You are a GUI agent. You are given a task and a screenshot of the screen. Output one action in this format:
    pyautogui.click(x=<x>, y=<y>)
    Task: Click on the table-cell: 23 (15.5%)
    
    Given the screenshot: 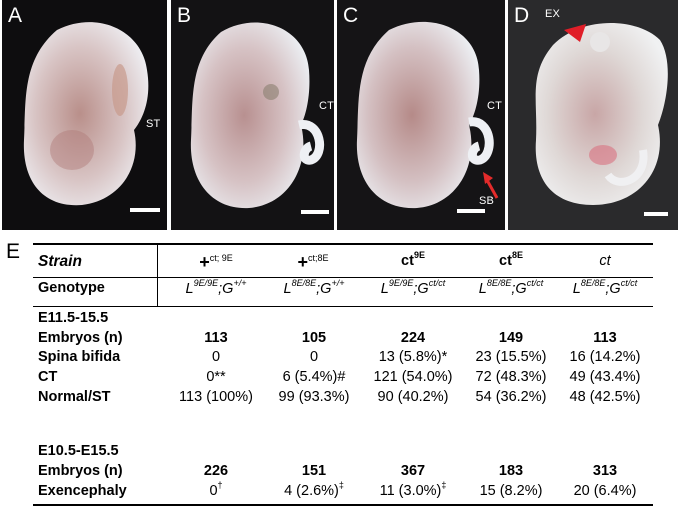 What is the action you would take?
    pyautogui.click(x=511, y=357)
    